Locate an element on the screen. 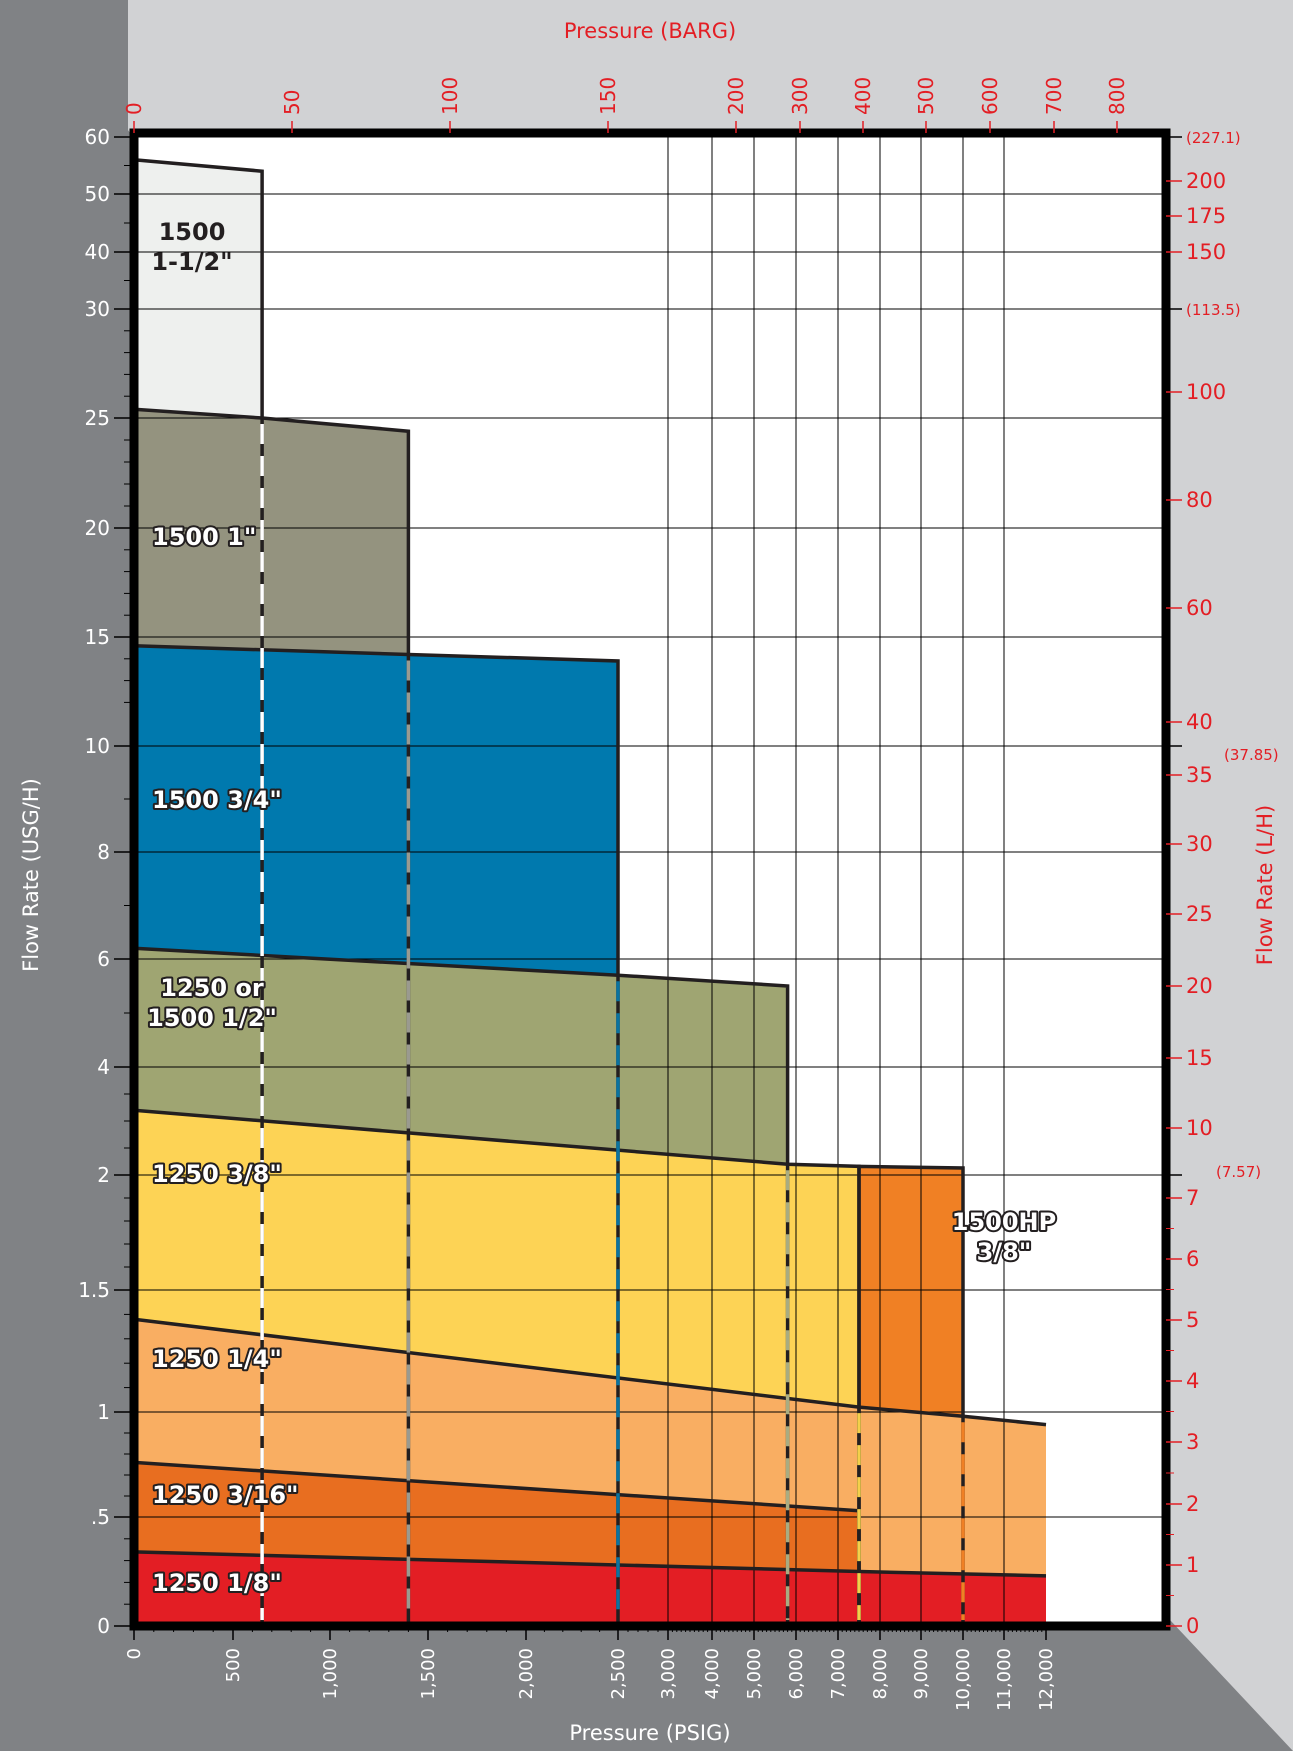  x-tick-label: 1,000 is located at coordinates (330, 1674).